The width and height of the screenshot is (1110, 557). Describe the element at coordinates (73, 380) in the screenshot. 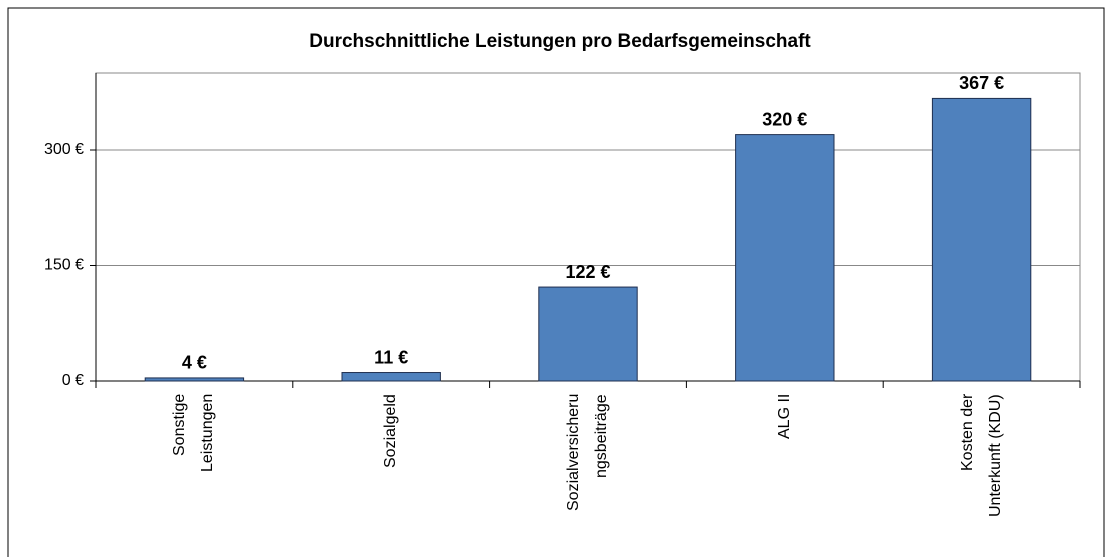

I see `y-tick-label: 0 €` at that location.